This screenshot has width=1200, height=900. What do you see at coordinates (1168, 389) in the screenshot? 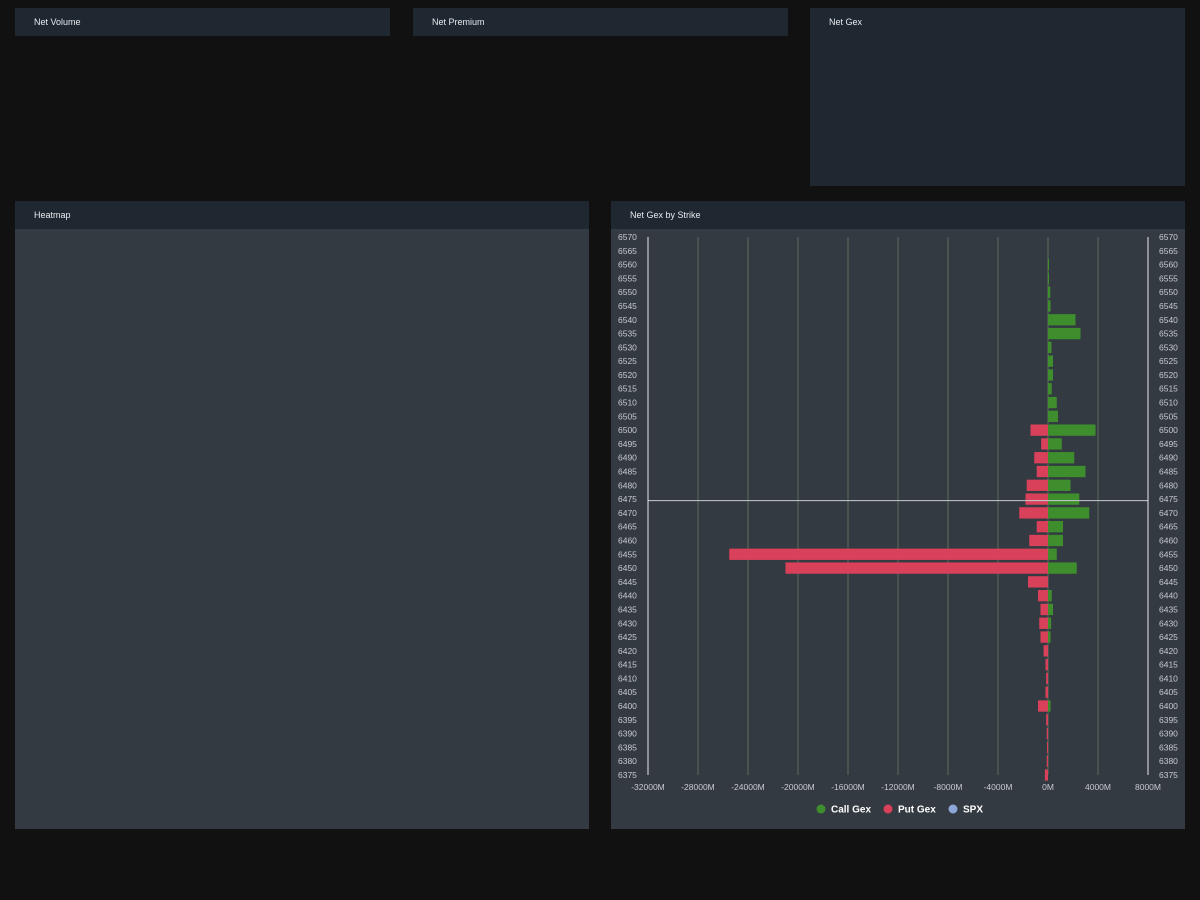
I see `strike-label-right: 6515` at bounding box center [1168, 389].